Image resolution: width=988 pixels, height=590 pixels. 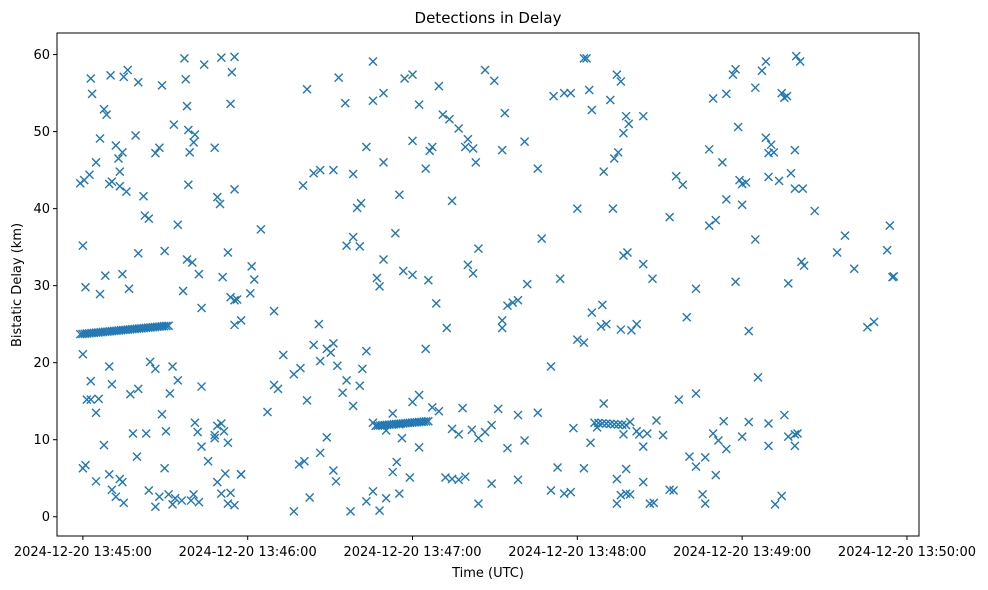 I want to click on y-tick-label: 40, so click(x=41, y=209).